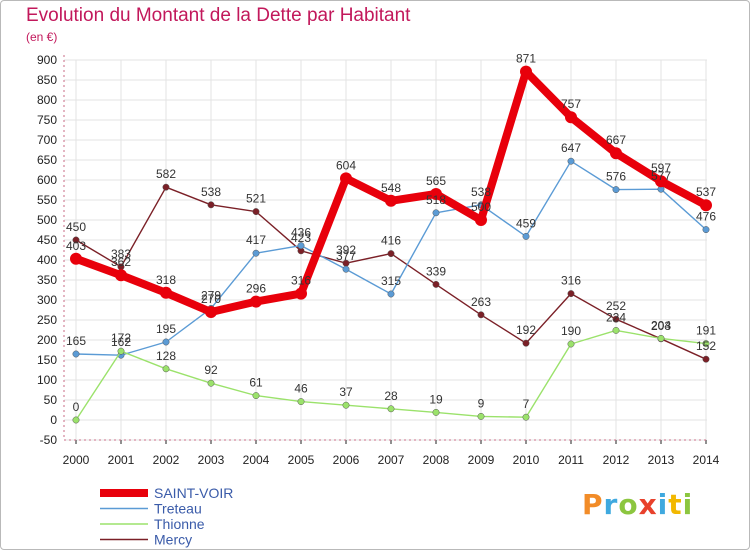 The height and width of the screenshot is (550, 750). Describe the element at coordinates (47, 140) in the screenshot. I see `y-tick-label: 700` at that location.